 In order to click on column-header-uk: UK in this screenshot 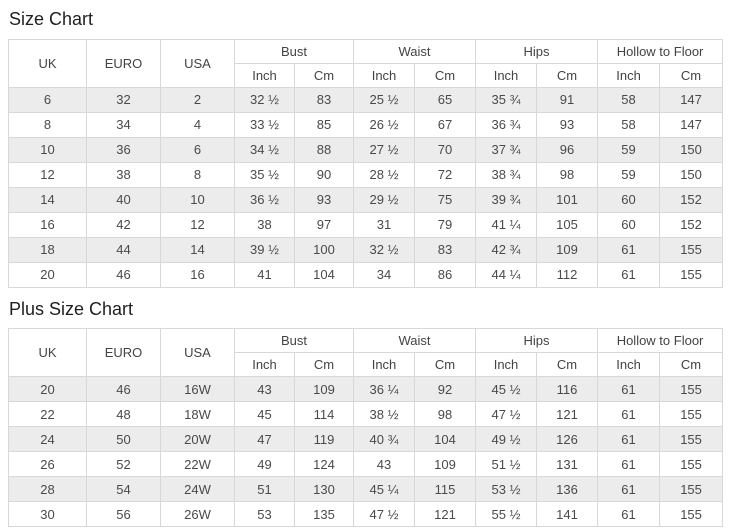, I will do `click(47, 63)`.